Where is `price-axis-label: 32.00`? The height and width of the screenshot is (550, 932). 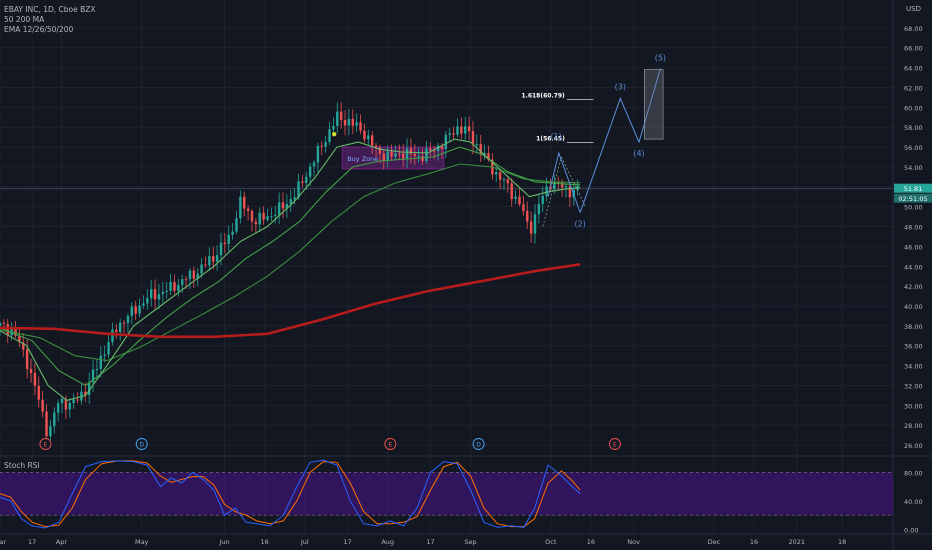 price-axis-label: 32.00 is located at coordinates (913, 386).